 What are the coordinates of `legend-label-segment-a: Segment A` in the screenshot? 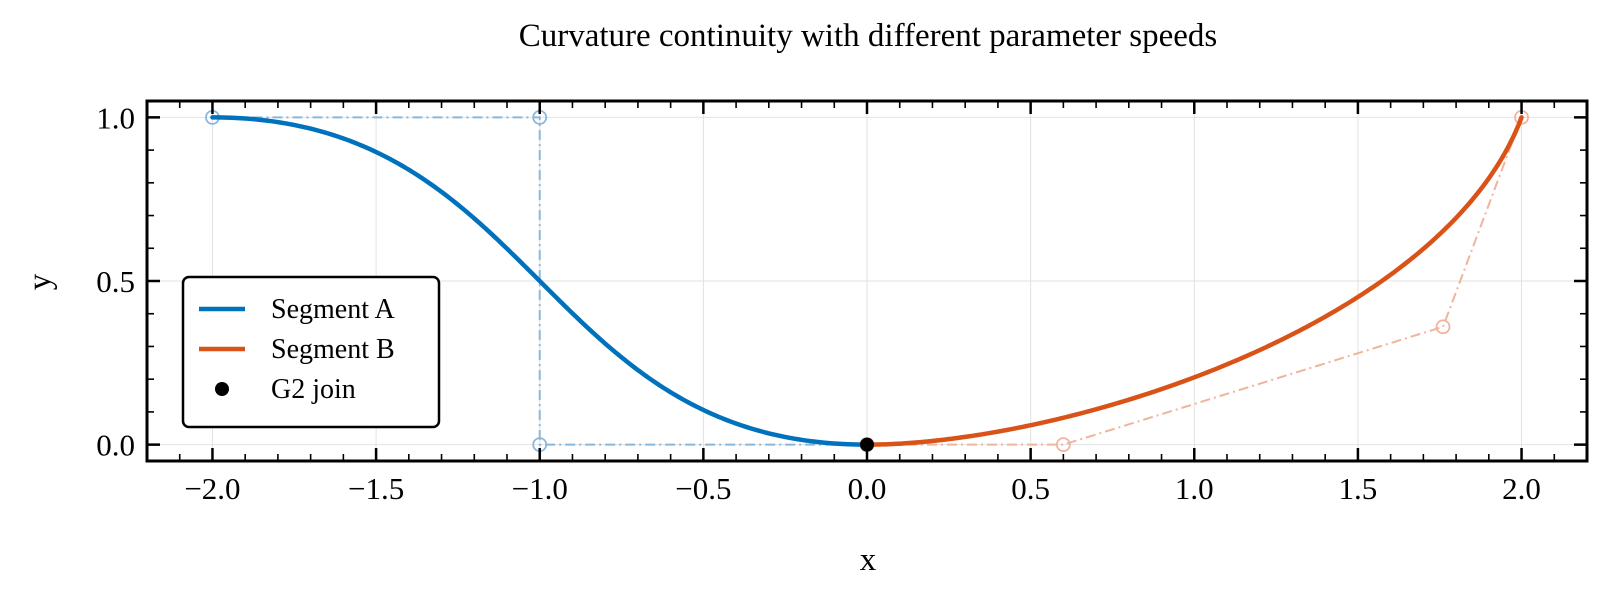 It's located at (333, 309).